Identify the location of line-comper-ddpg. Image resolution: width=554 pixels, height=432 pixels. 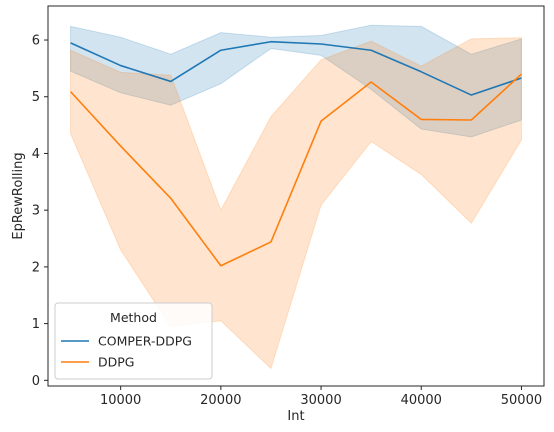
(296, 68).